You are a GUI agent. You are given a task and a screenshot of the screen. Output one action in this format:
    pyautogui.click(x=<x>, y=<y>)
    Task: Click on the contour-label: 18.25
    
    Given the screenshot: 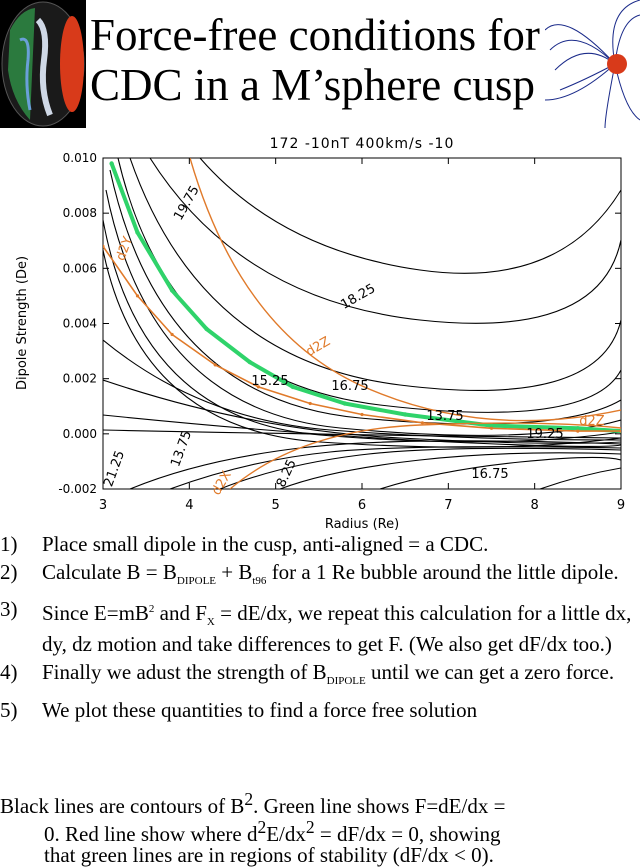 What is the action you would take?
    pyautogui.click(x=358, y=297)
    